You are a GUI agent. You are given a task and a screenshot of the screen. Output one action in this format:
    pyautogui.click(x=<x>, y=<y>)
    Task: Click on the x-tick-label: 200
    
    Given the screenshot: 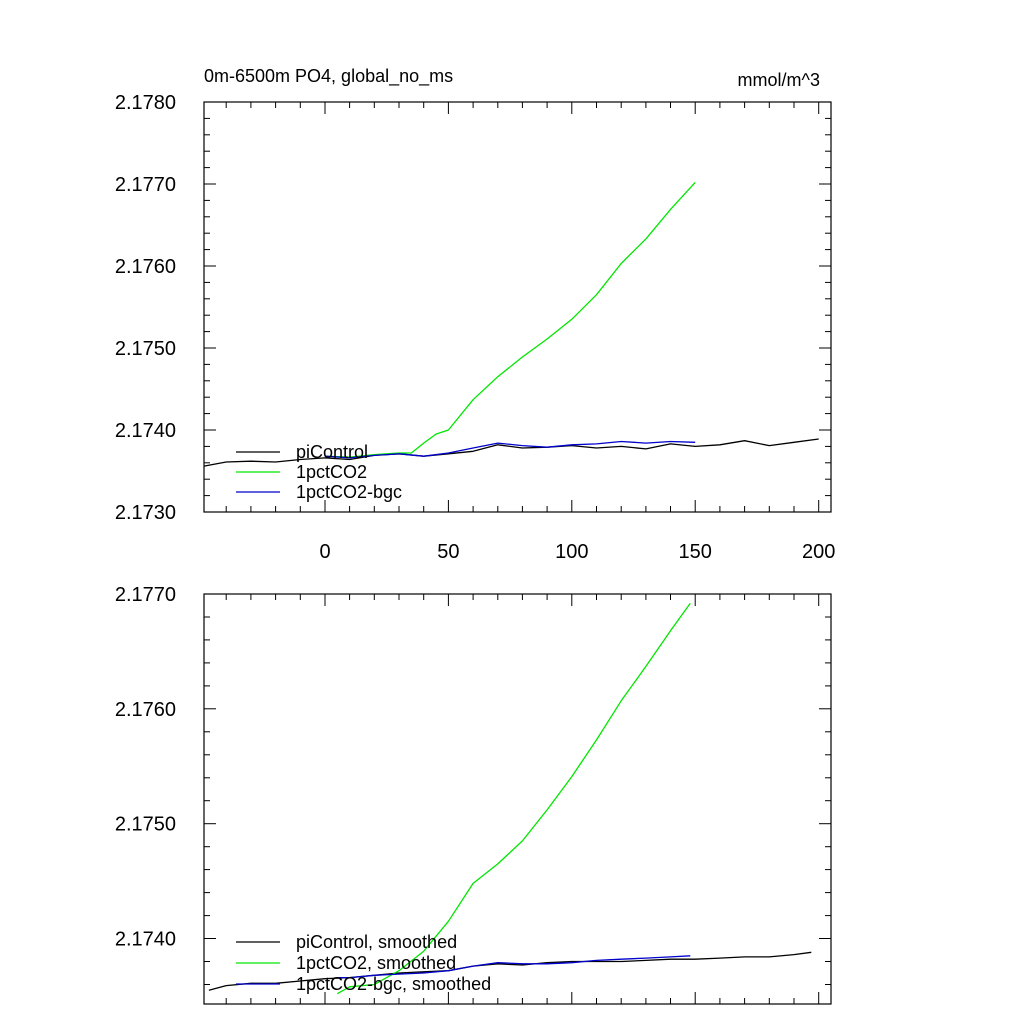 What is the action you would take?
    pyautogui.click(x=818, y=552)
    